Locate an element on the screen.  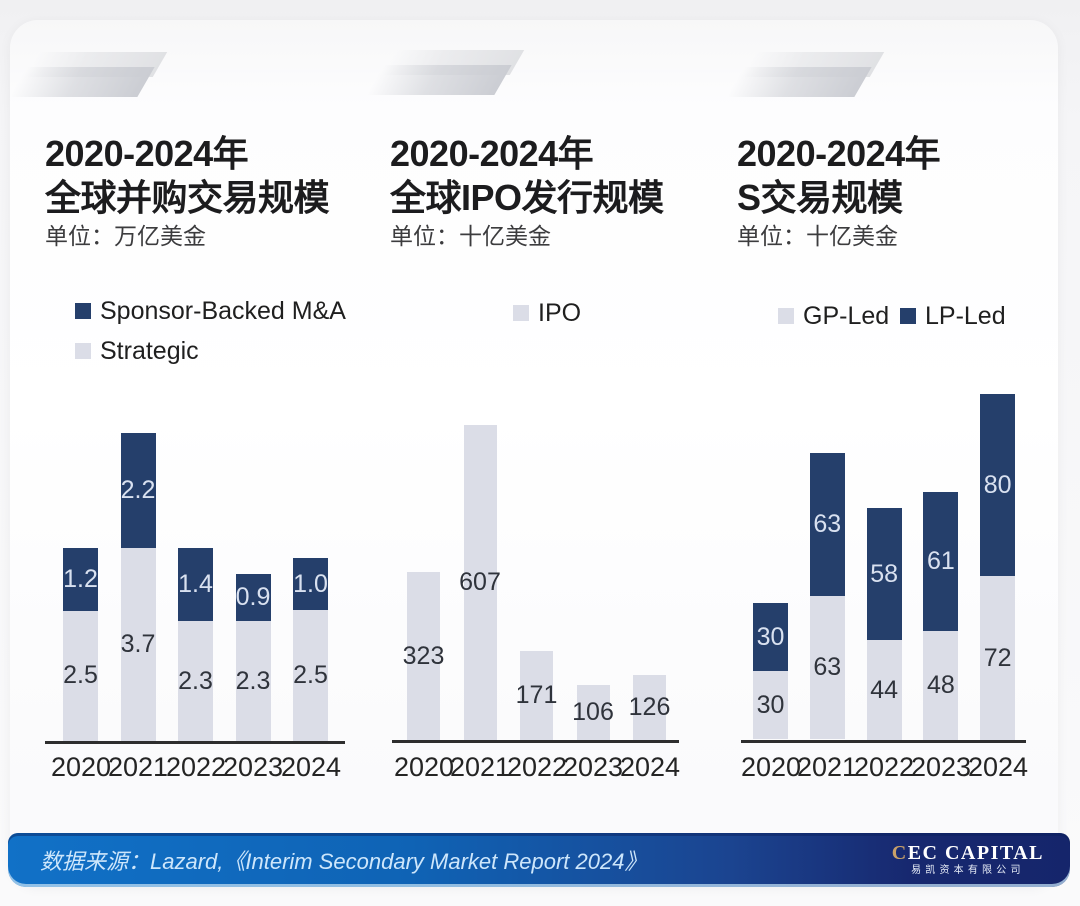
bar-segment-lp-led: 58 is located at coordinates (884, 574).